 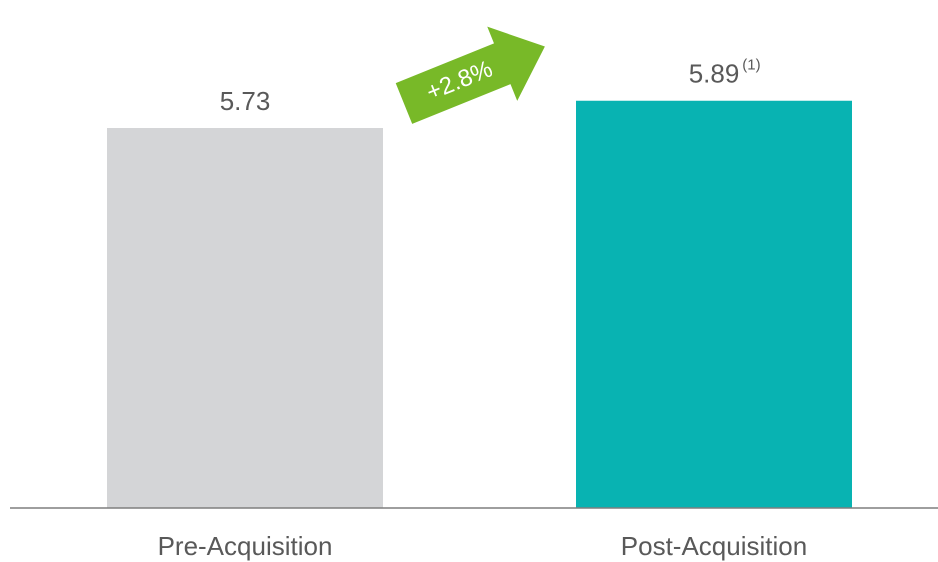 I want to click on change-arrow: +2.8%, so click(x=470, y=75).